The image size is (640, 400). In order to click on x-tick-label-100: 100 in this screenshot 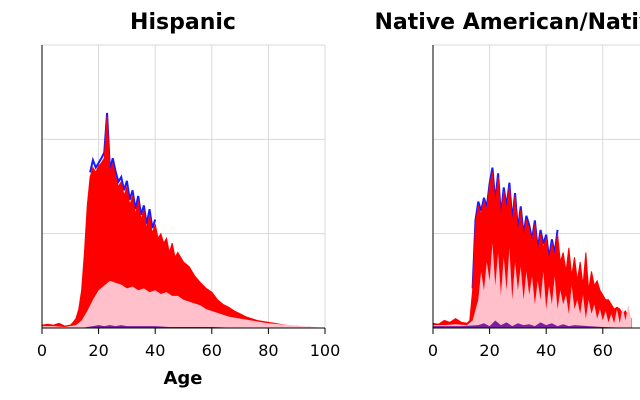, I will do `click(325, 350)`.